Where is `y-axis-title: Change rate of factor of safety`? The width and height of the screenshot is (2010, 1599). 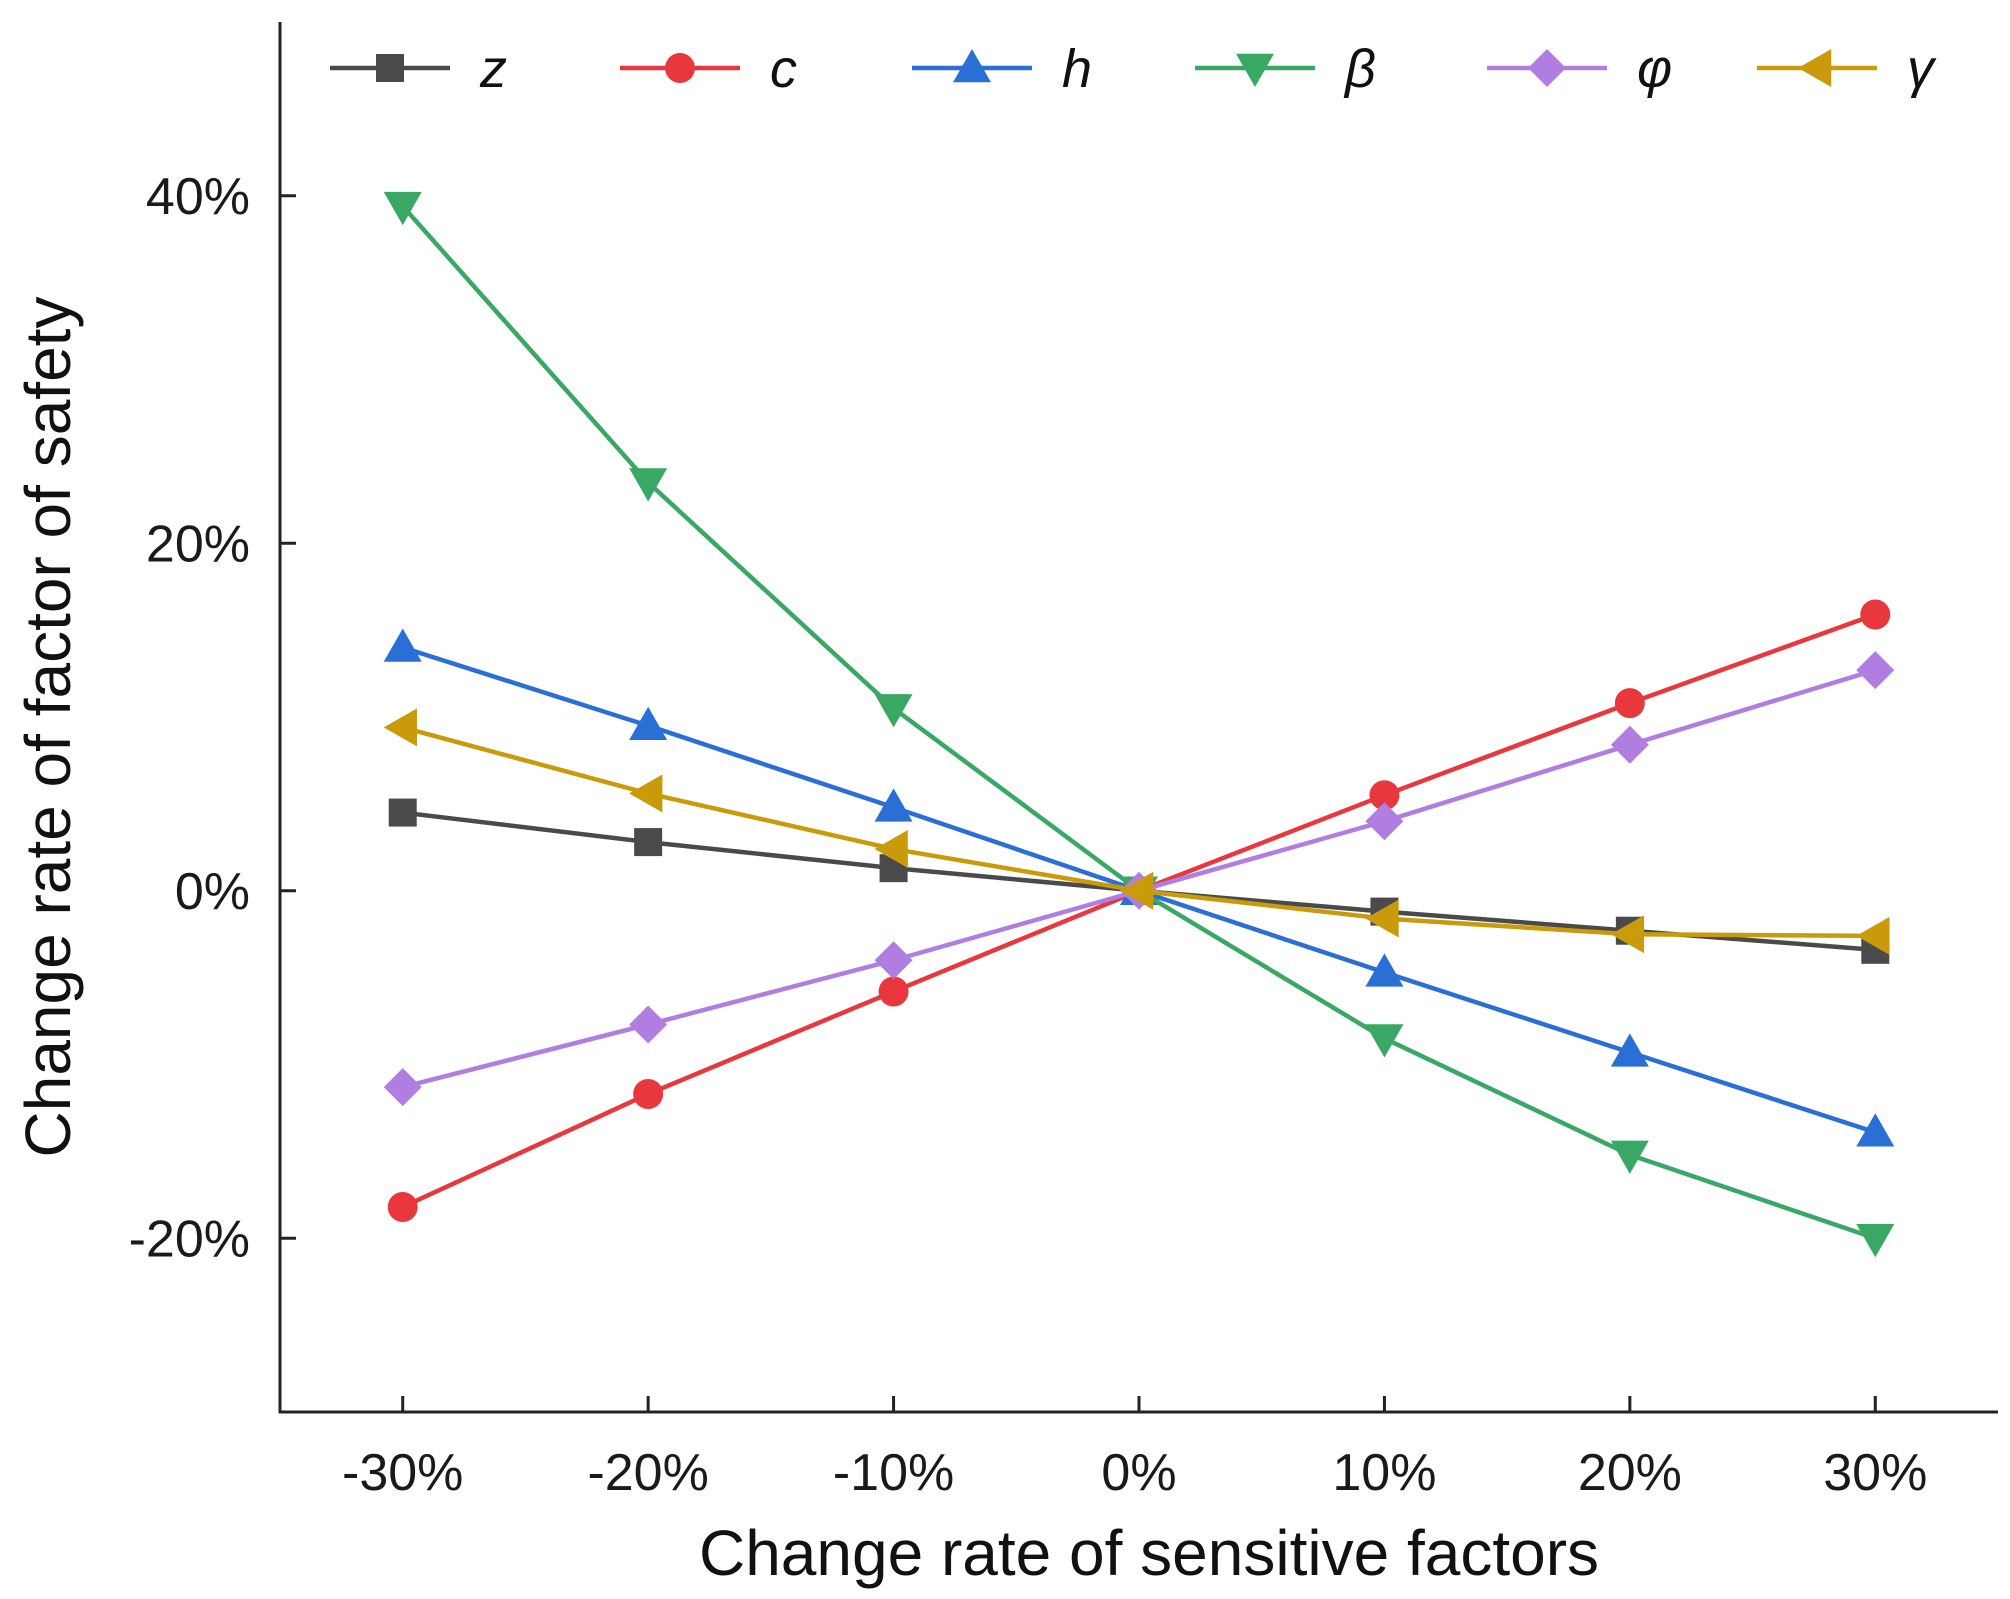
y-axis-title: Change rate of factor of safety is located at coordinates (48, 727).